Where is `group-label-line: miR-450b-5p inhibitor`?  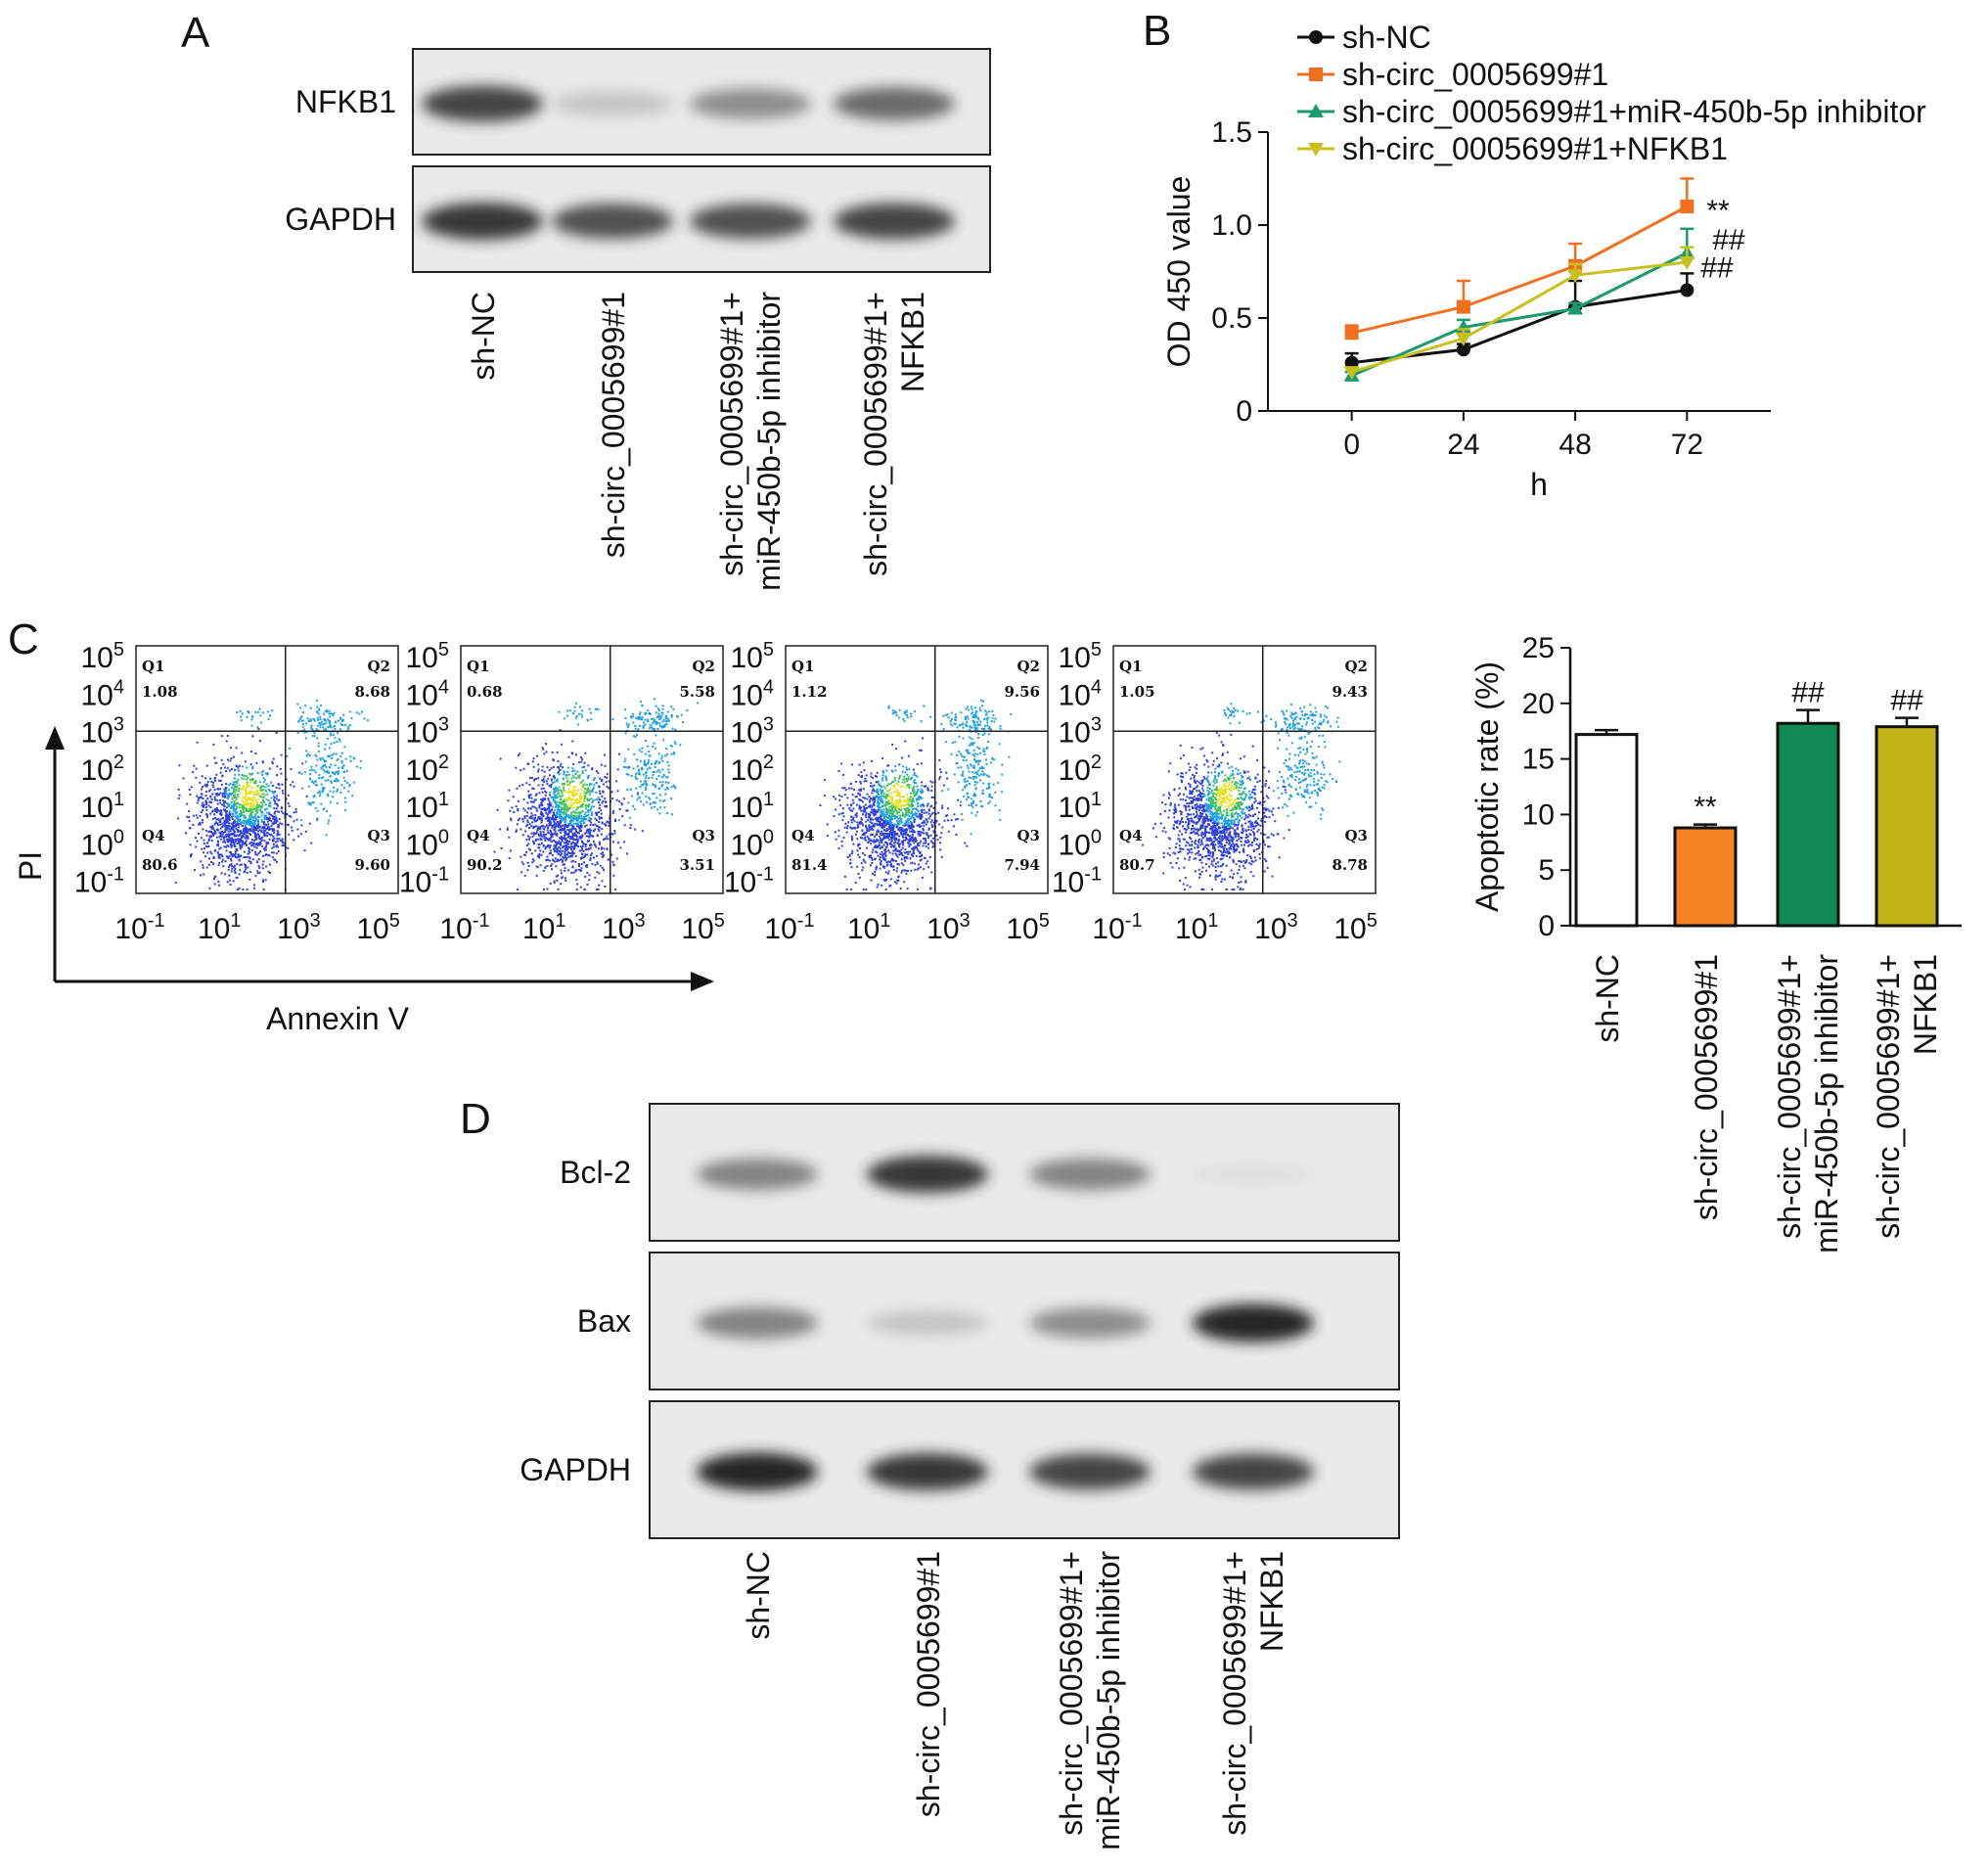 group-label-line: miR-450b-5p inhibitor is located at coordinates (769, 442).